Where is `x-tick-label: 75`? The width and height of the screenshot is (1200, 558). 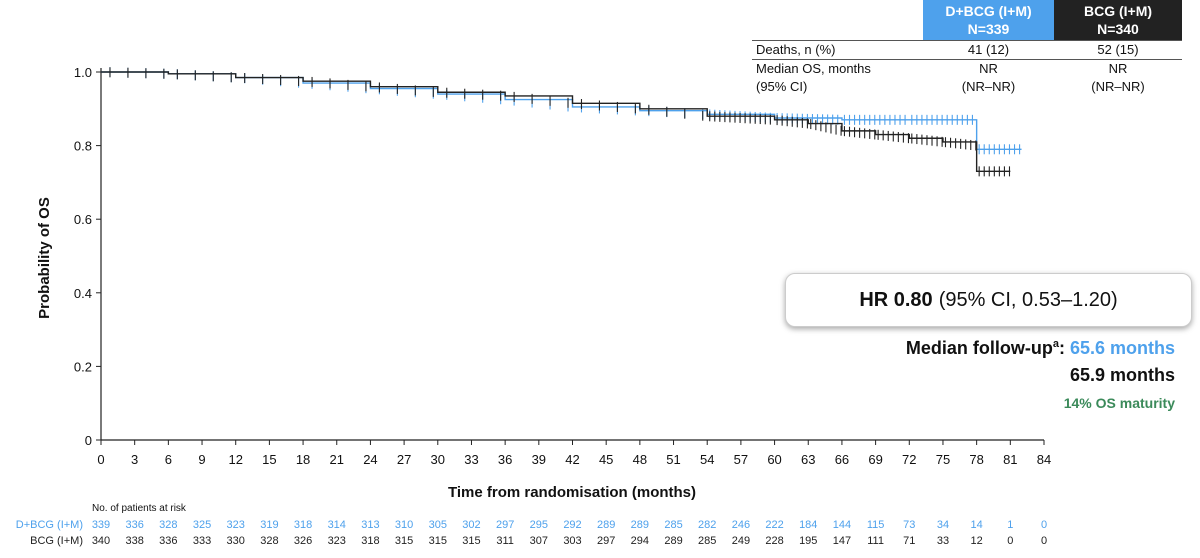
x-tick-label: 75 is located at coordinates (943, 459).